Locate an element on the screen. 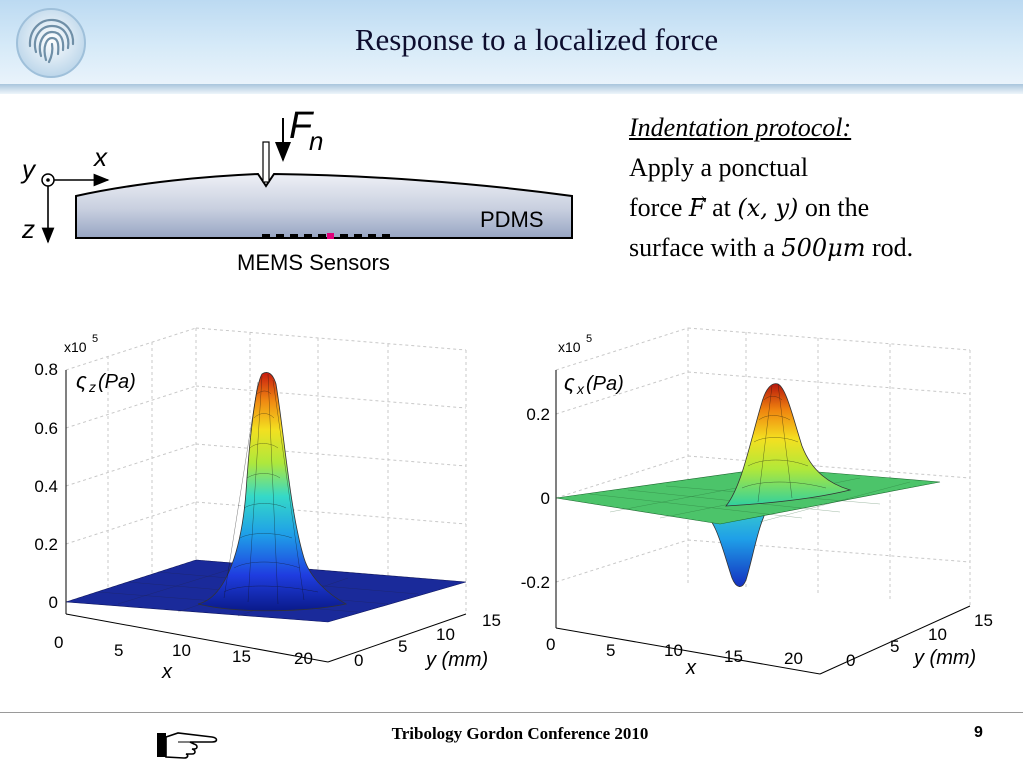  plot1-xtick: 20 is located at coordinates (303, 658).